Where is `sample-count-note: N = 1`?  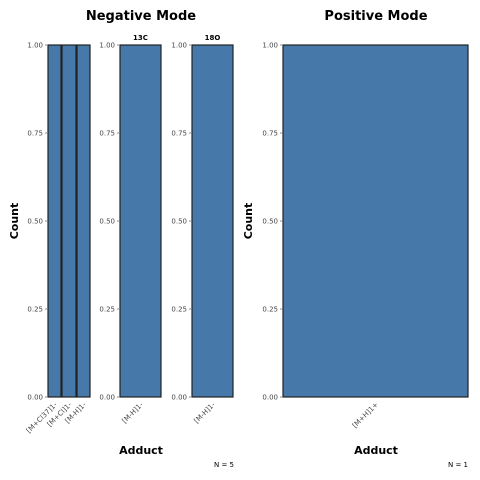 sample-count-note: N = 1 is located at coordinates (458, 465).